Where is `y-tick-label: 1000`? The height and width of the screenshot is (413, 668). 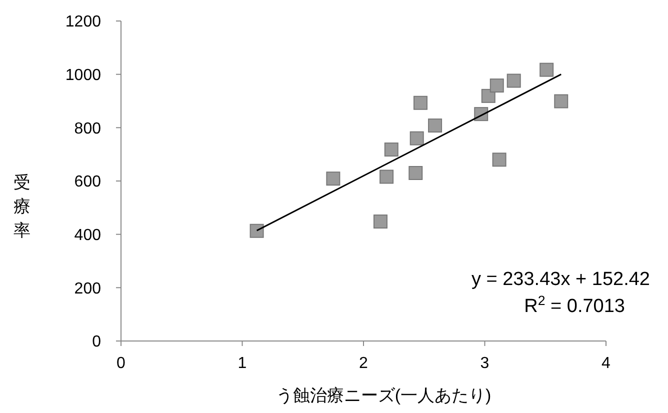 y-tick-label: 1000 is located at coordinates (83, 75).